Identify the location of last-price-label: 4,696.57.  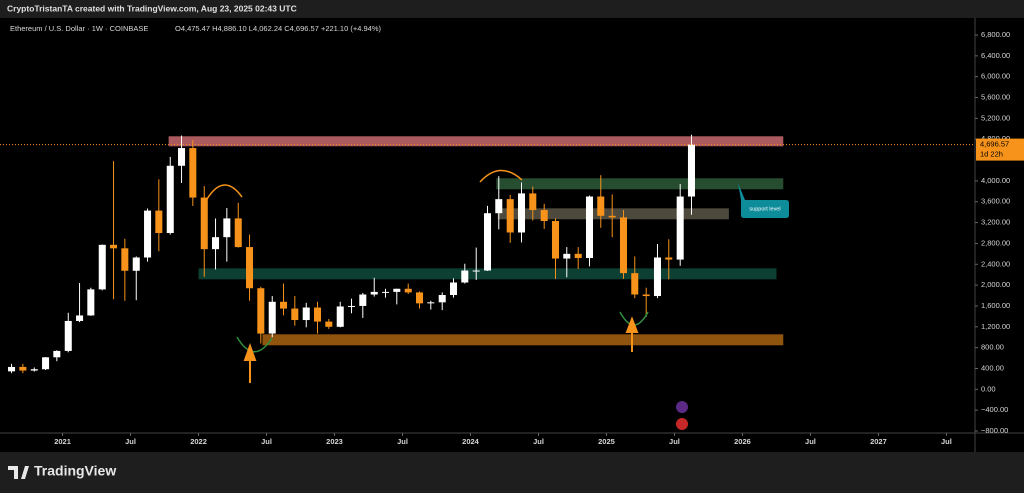
(994, 144).